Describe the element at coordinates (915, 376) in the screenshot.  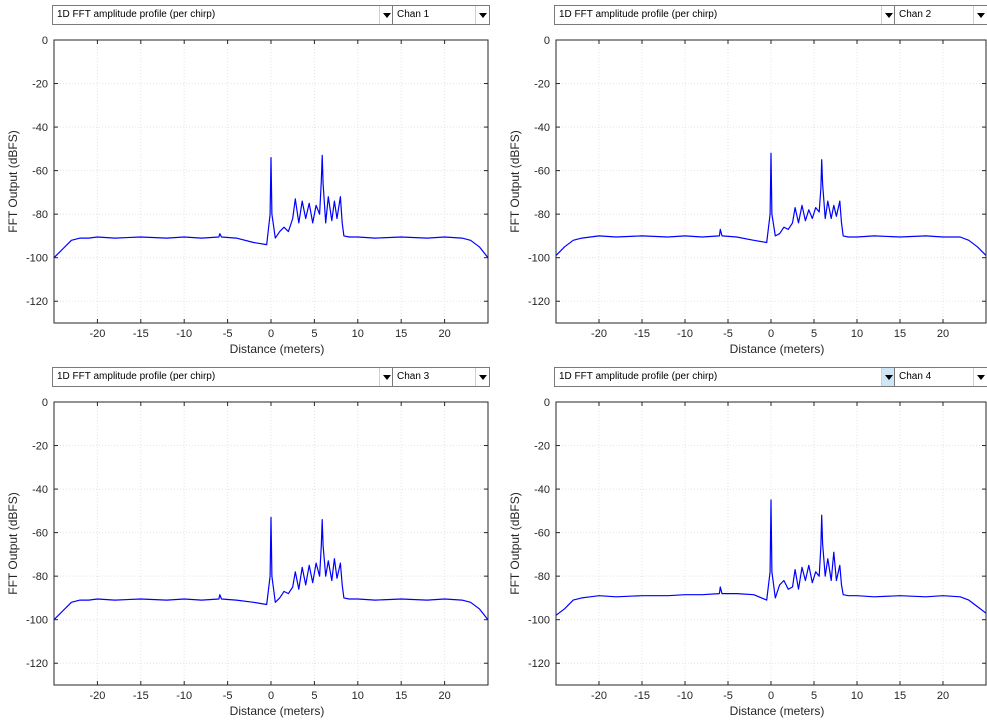
I see `channel-label: Chan 4` at that location.